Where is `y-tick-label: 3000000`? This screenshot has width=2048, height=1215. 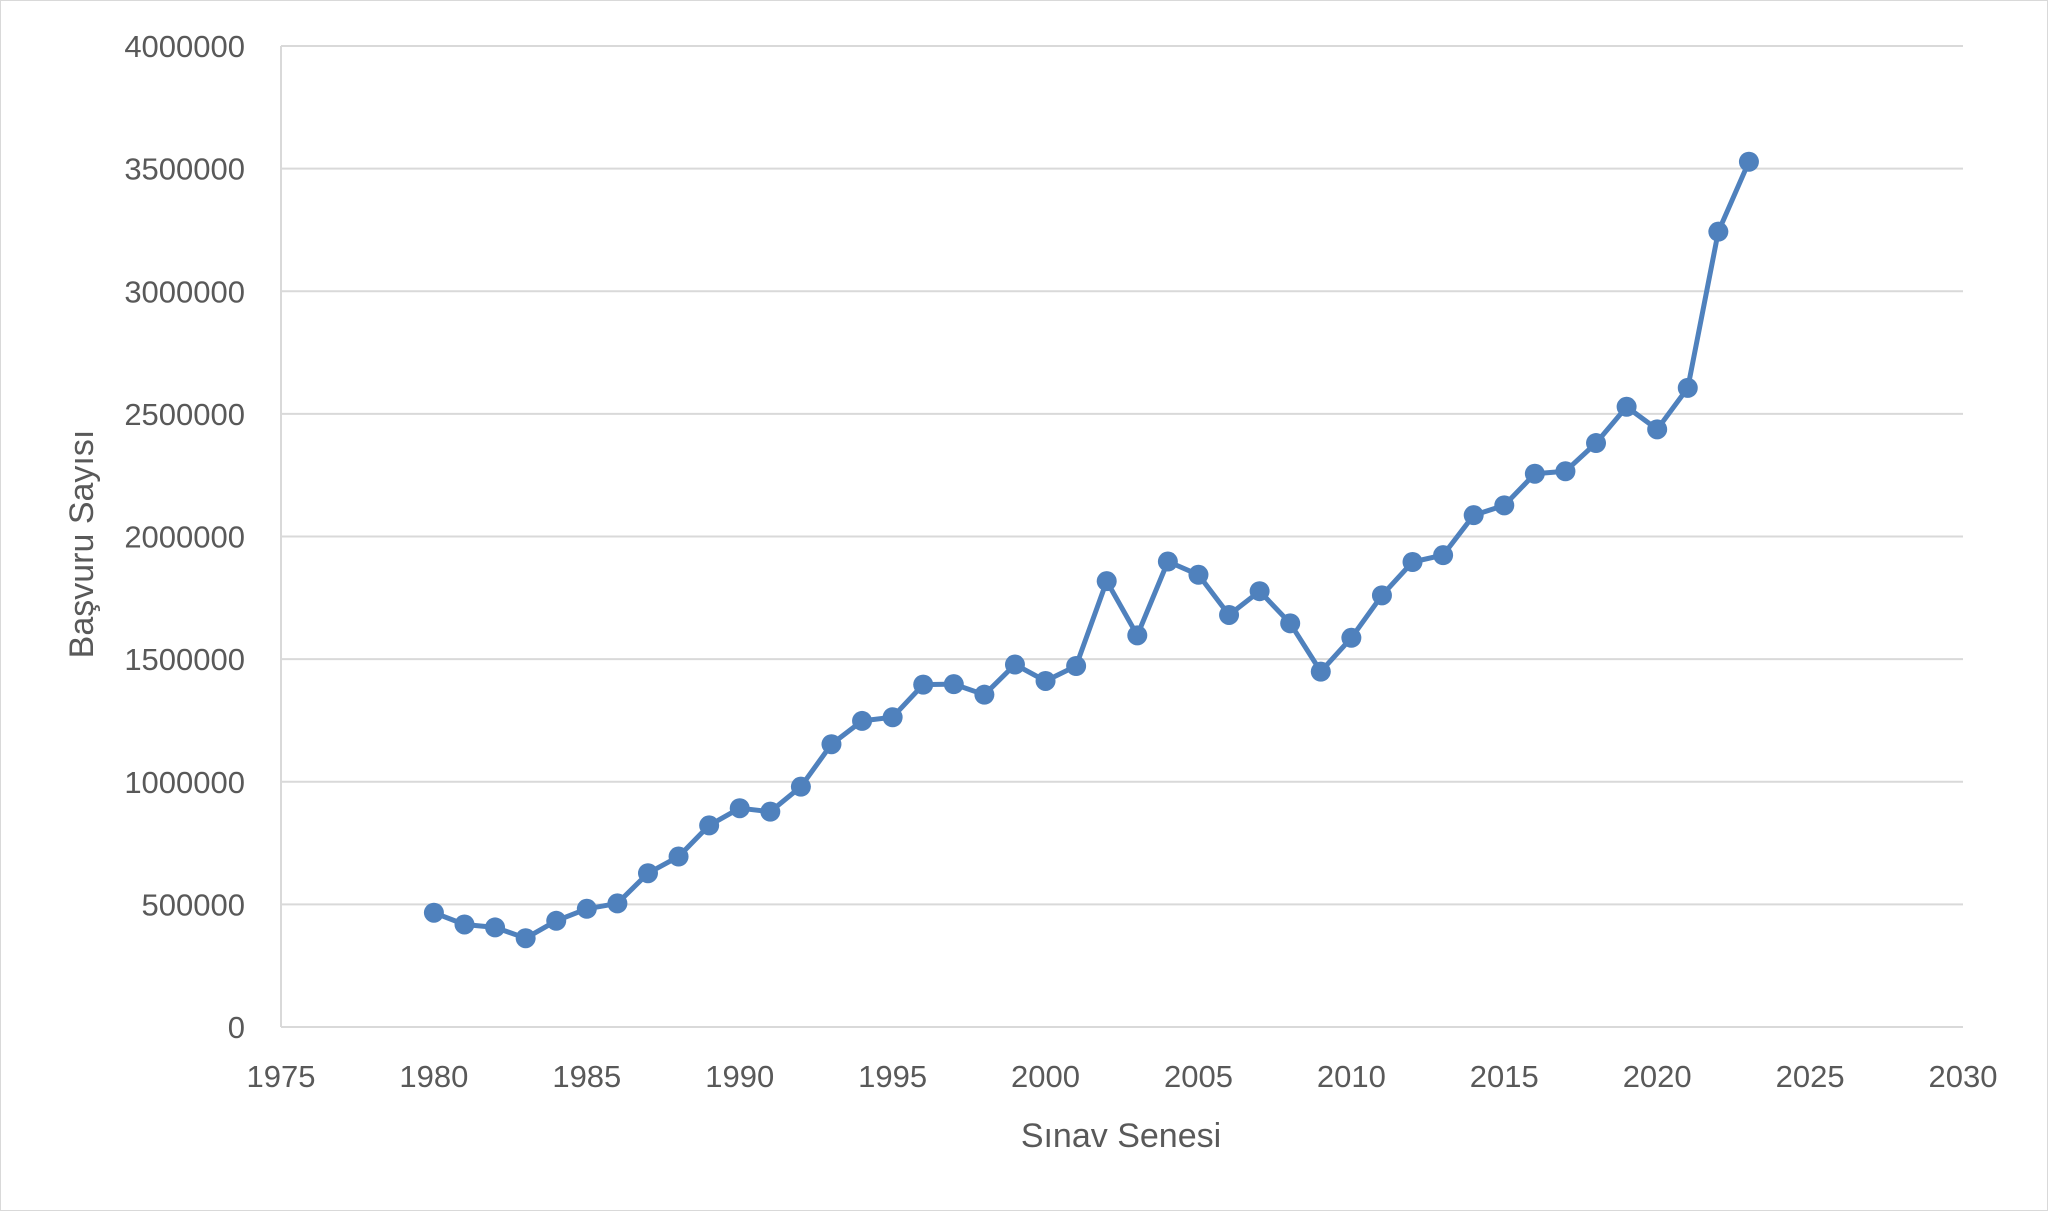
y-tick-label: 3000000 is located at coordinates (184, 291).